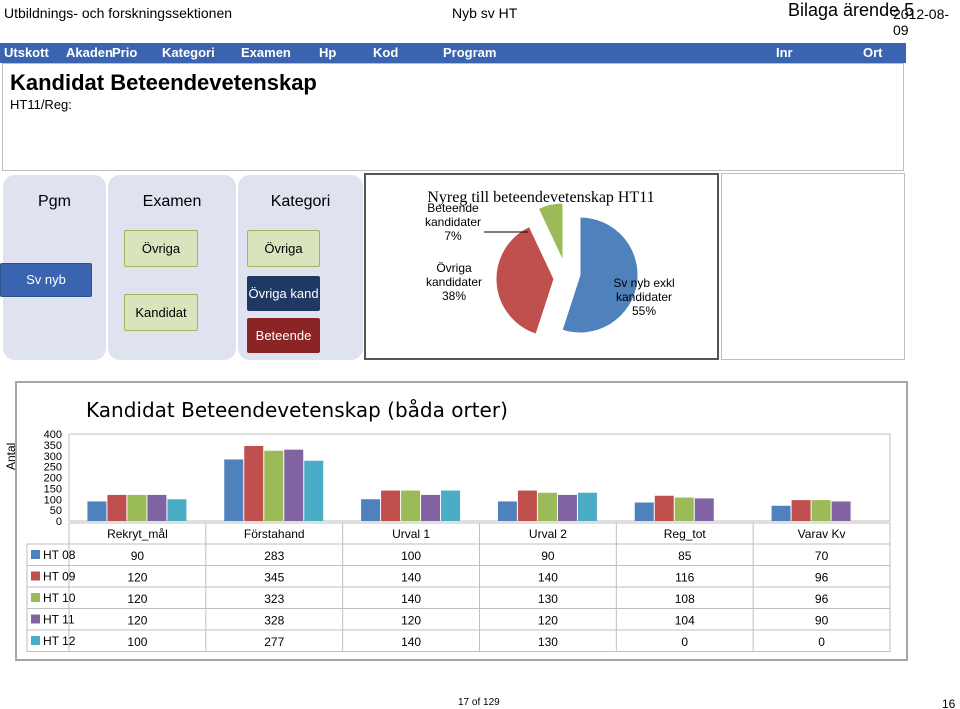 The image size is (960, 709). What do you see at coordinates (274, 534) in the screenshot?
I see `category-label: Förstahand` at bounding box center [274, 534].